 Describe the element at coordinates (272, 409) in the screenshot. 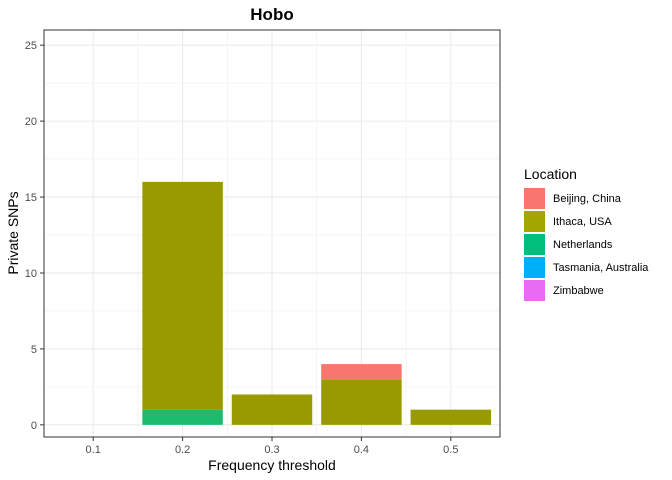

I see `bar-0.3-ithaca-usa` at that location.